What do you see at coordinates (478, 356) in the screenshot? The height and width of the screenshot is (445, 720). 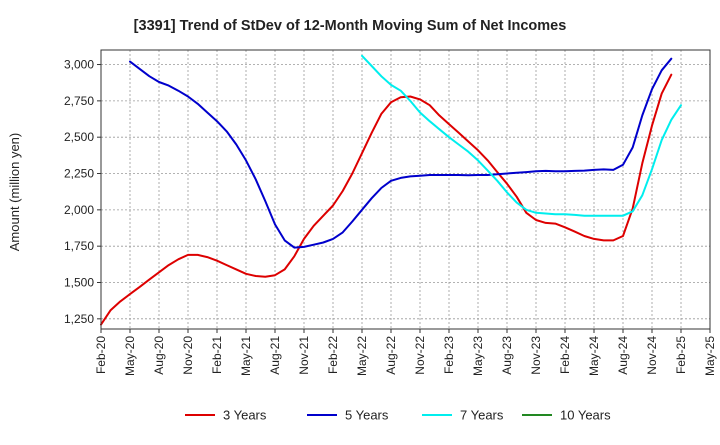 I see `x-tick-label: May-23` at bounding box center [478, 356].